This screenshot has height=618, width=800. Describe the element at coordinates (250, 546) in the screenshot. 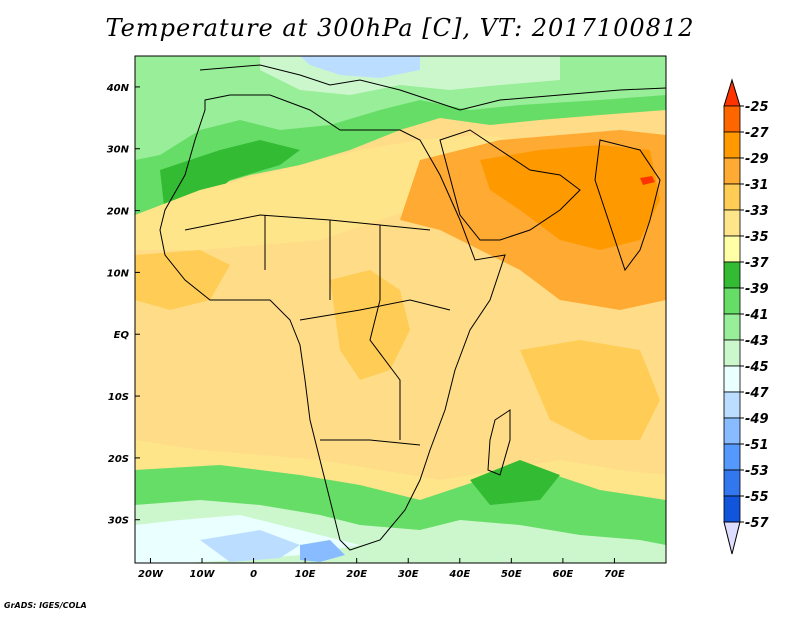

I see `field-south-blue` at that location.